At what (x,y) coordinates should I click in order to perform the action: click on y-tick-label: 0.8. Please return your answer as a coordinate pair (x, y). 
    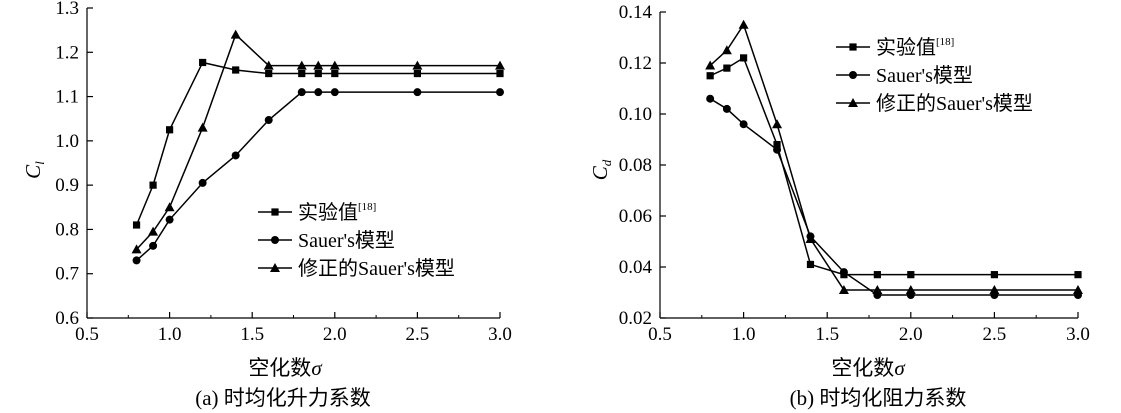
    Looking at the image, I should click on (67, 229).